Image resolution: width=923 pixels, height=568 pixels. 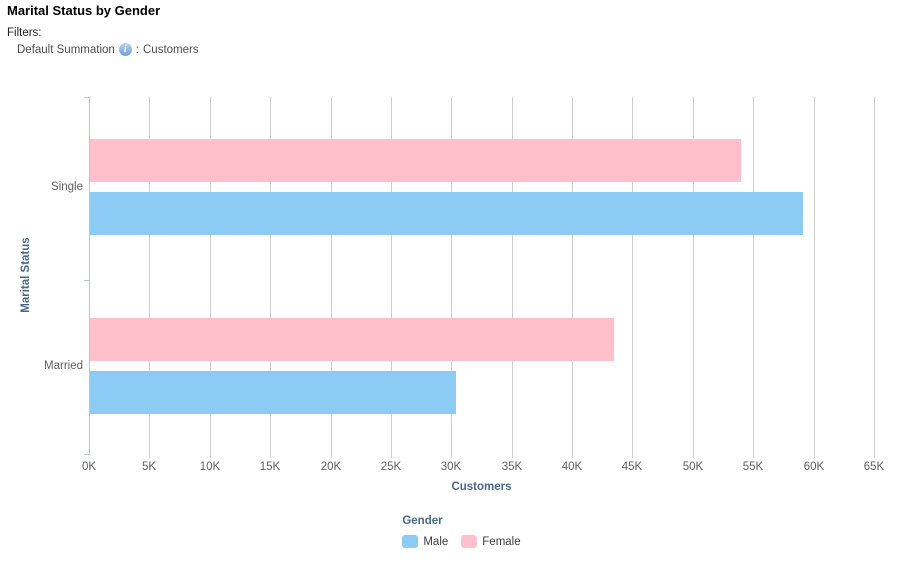 What do you see at coordinates (436, 541) in the screenshot?
I see `legend-label: Male` at bounding box center [436, 541].